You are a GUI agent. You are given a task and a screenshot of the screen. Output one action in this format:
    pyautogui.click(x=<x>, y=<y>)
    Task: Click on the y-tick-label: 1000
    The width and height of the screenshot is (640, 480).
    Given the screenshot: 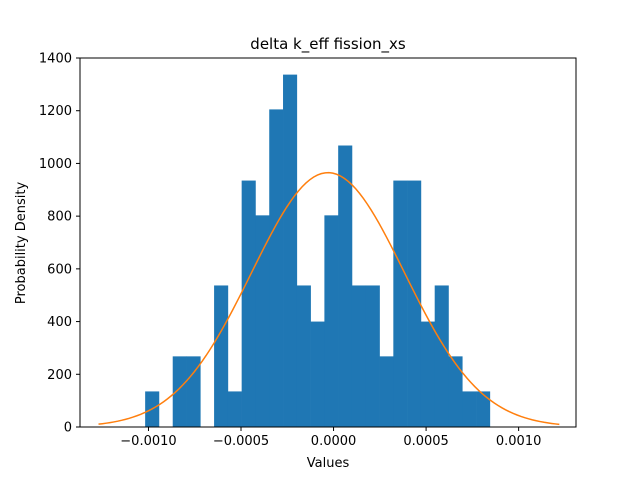 What is the action you would take?
    pyautogui.click(x=55, y=164)
    